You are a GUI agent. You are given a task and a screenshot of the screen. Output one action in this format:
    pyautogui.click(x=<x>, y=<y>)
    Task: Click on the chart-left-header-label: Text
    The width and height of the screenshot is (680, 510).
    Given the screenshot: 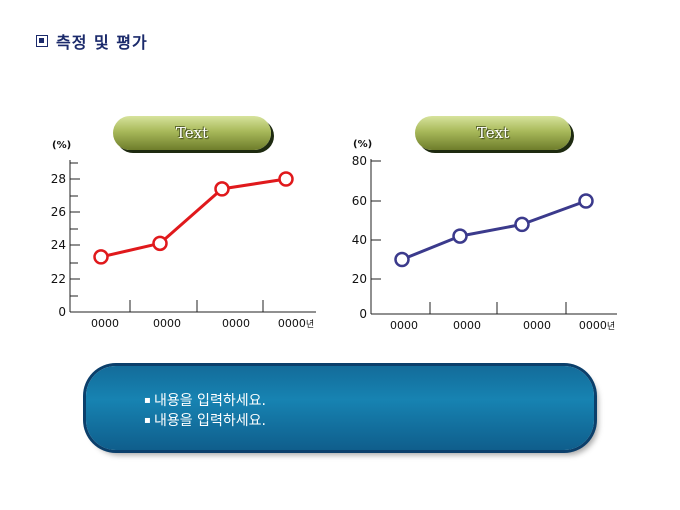 What is the action you would take?
    pyautogui.click(x=192, y=133)
    